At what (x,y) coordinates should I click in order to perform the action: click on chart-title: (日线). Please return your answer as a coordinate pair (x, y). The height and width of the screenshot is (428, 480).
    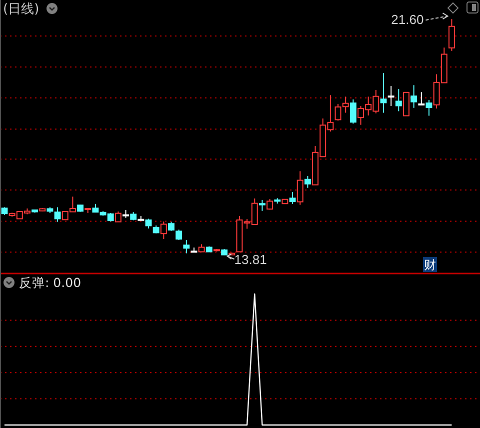
    Looking at the image, I should click on (21, 9).